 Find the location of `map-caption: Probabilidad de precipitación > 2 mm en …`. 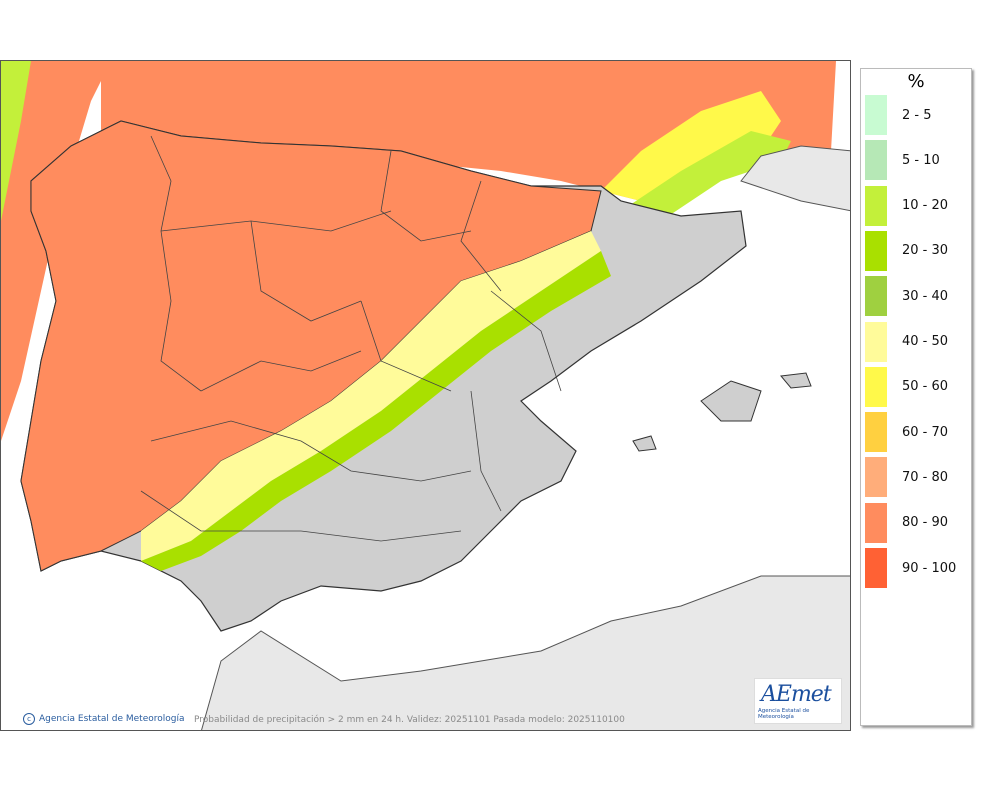

map-caption: Probabilidad de precipitación > 2 mm en … is located at coordinates (409, 720).